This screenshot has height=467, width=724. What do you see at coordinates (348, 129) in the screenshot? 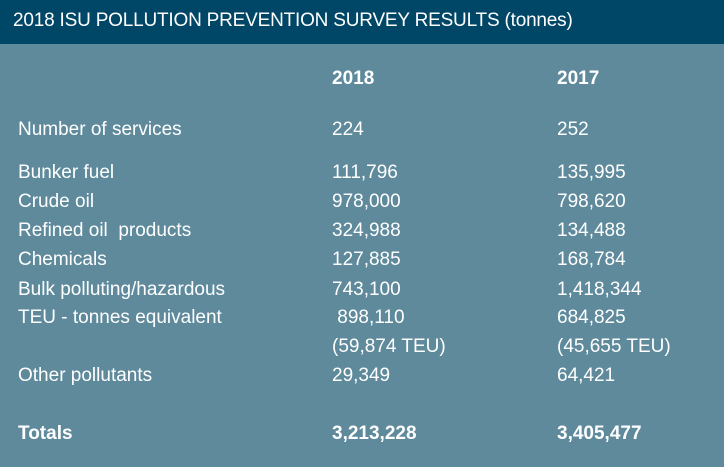
I see `value-services-2018: 224` at bounding box center [348, 129].